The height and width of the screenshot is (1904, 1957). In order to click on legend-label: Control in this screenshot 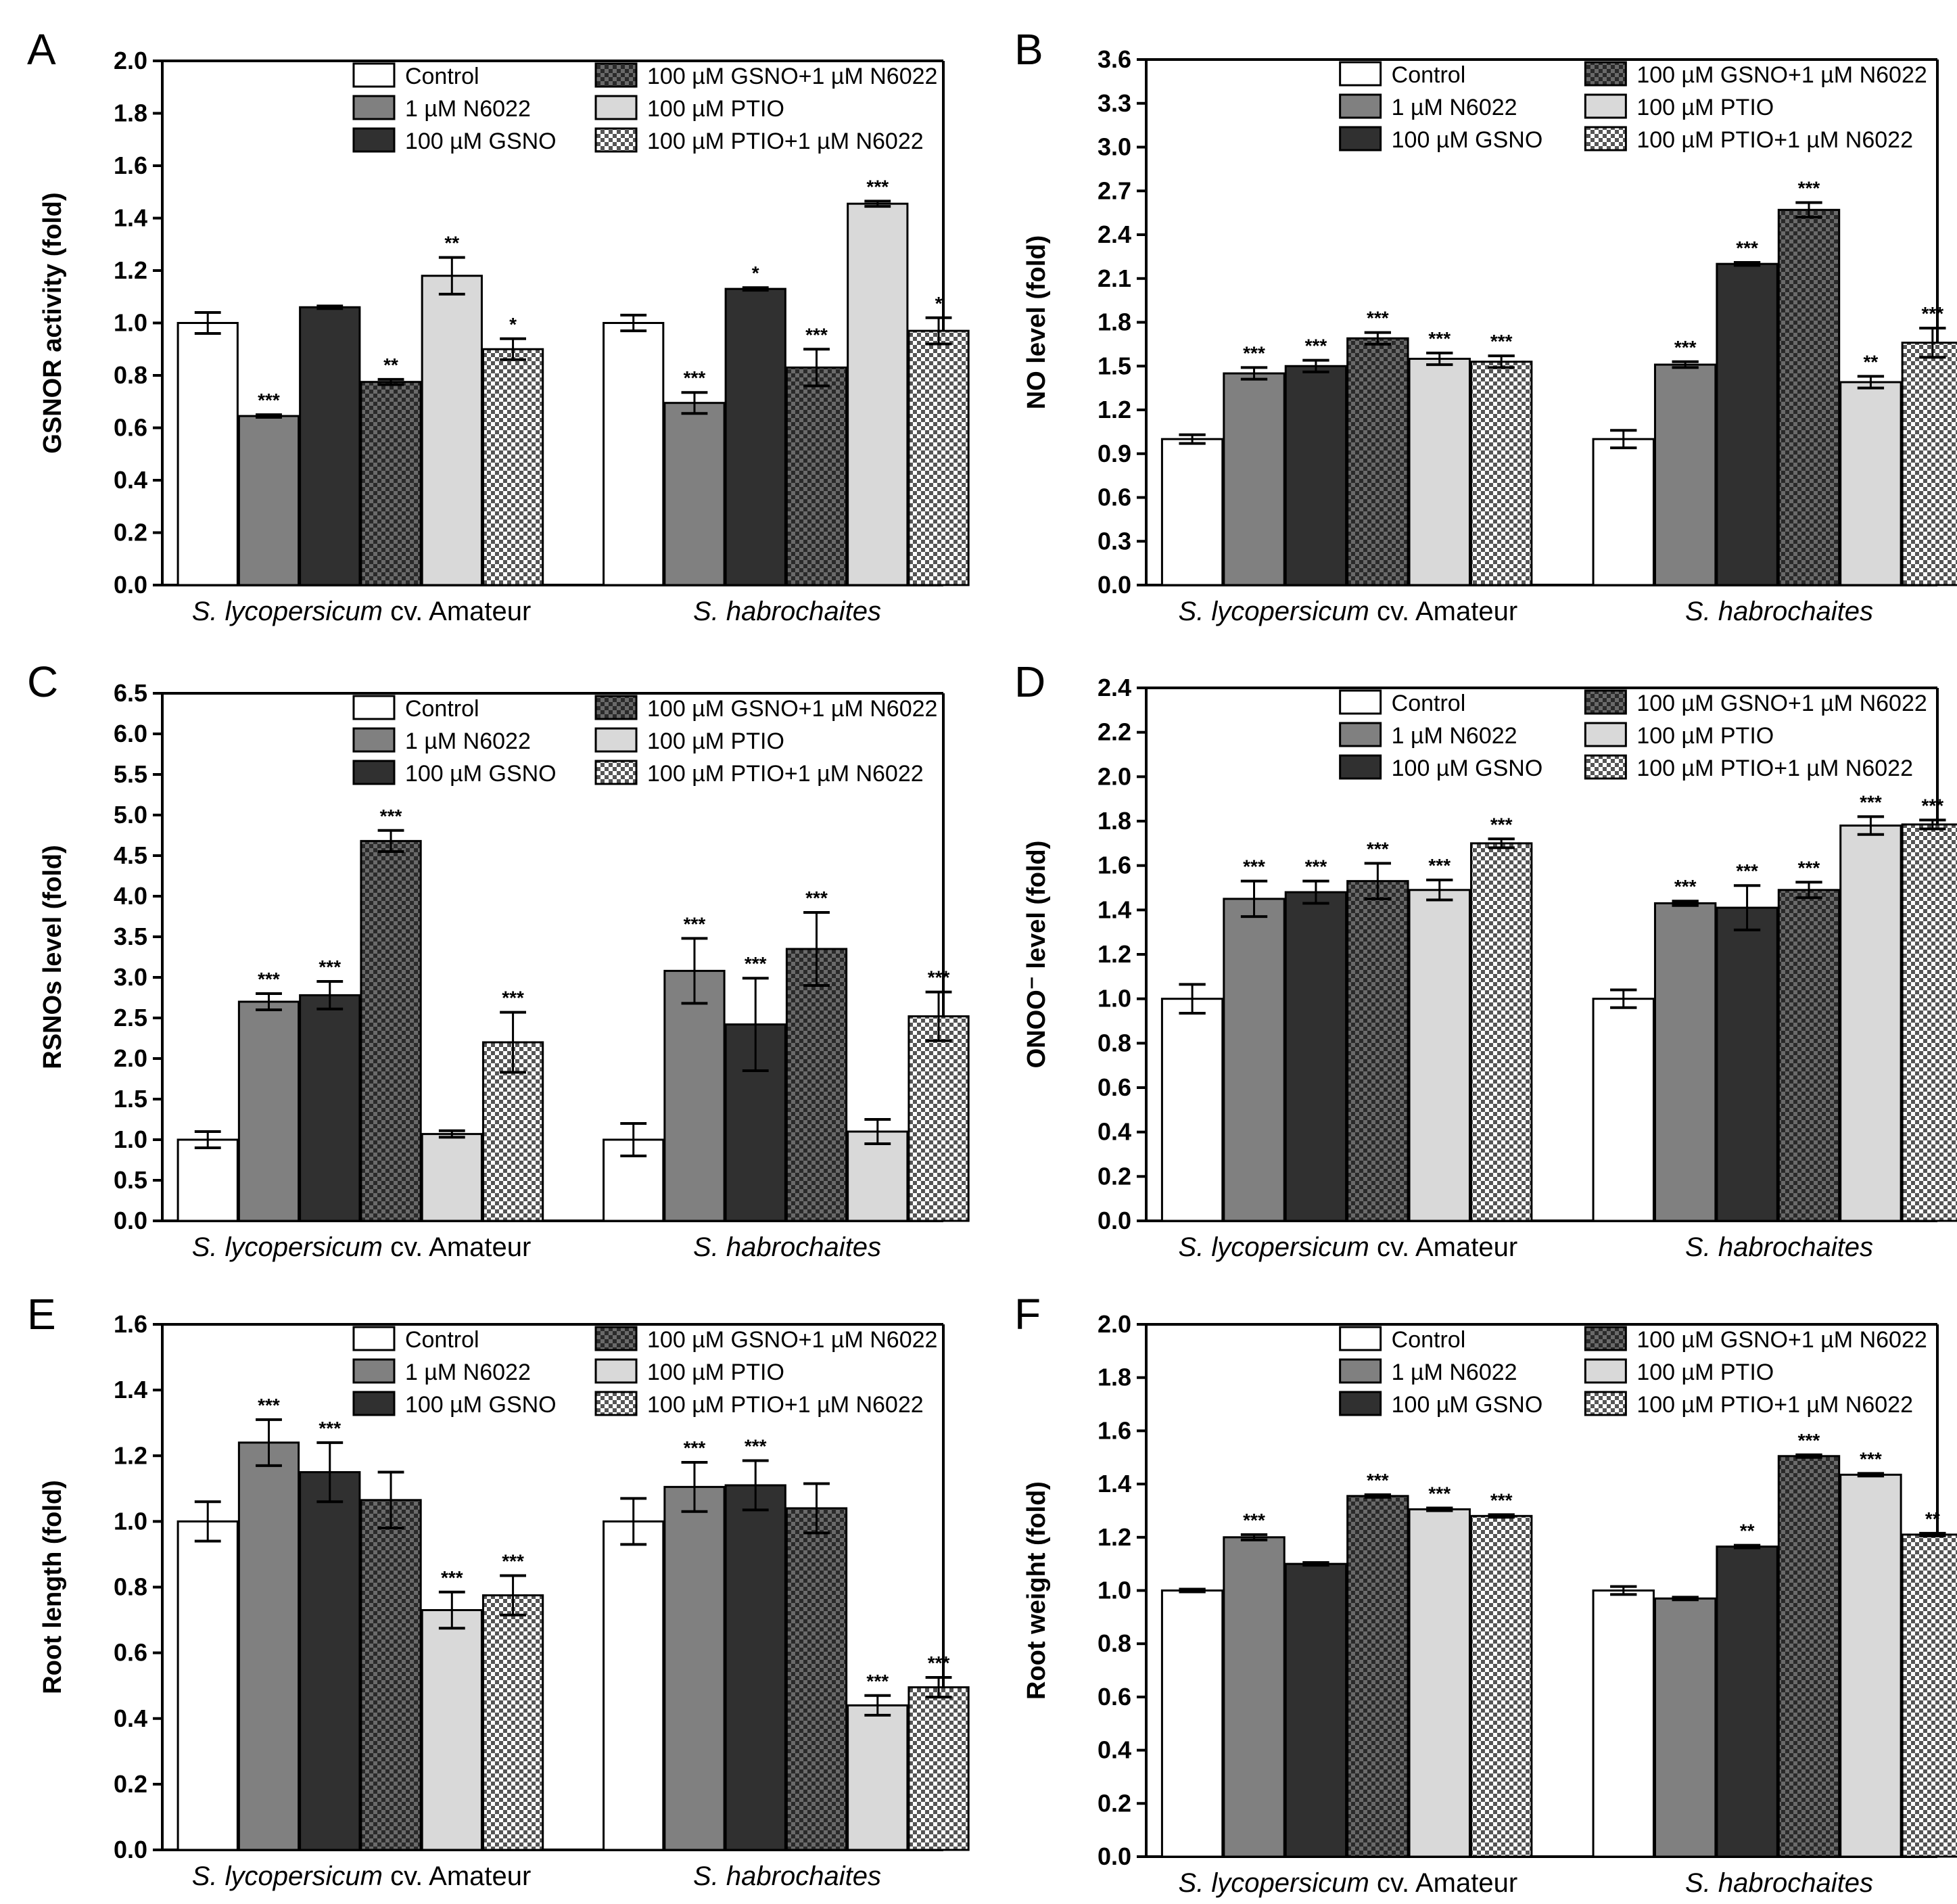, I will do `click(442, 1340)`.